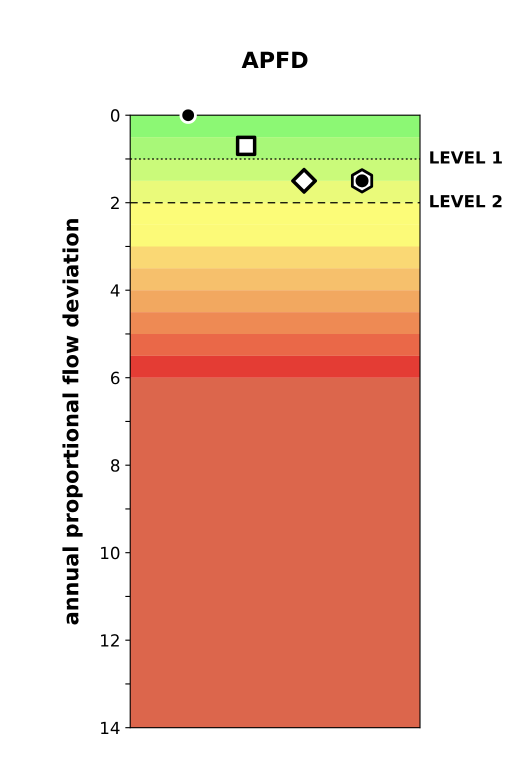  I want to click on y-tick-label: 10, so click(110, 553).